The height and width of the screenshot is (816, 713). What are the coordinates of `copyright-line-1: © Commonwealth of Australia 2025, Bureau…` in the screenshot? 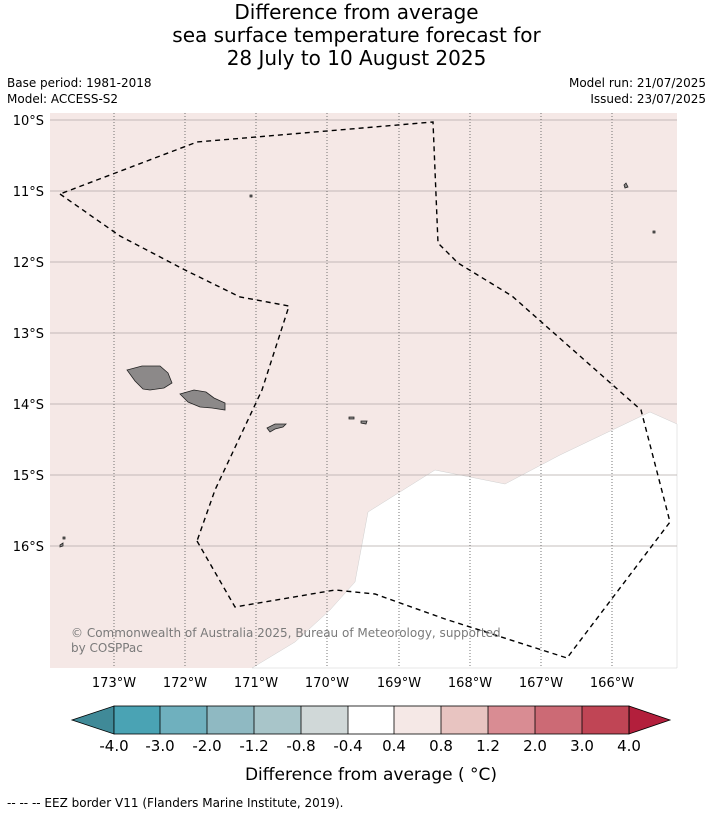 It's located at (286, 633).